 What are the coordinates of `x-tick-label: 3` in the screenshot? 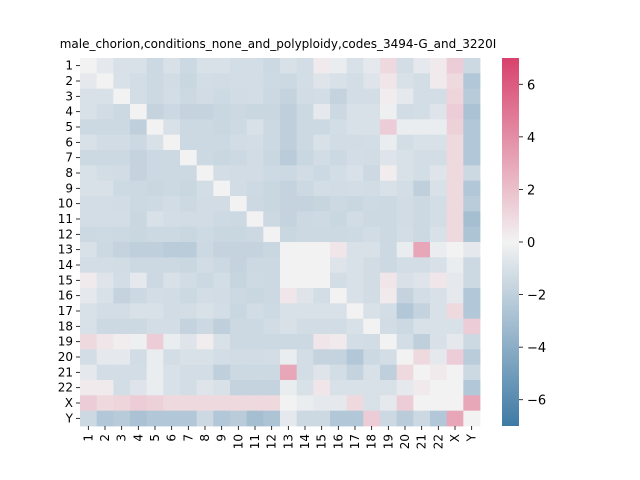 It's located at (122, 438).